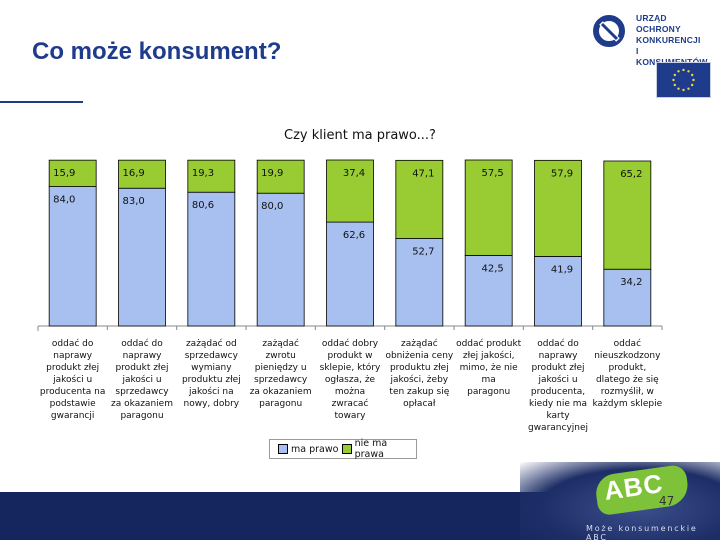 This screenshot has width=720, height=542. Describe the element at coordinates (72, 392) in the screenshot. I see `category-label-line: producenta na` at that location.